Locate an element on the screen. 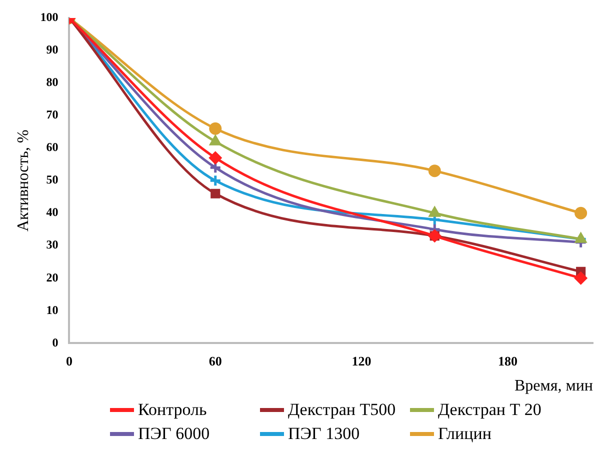 The image size is (603, 459). y-tick-label: 40 is located at coordinates (52, 212).